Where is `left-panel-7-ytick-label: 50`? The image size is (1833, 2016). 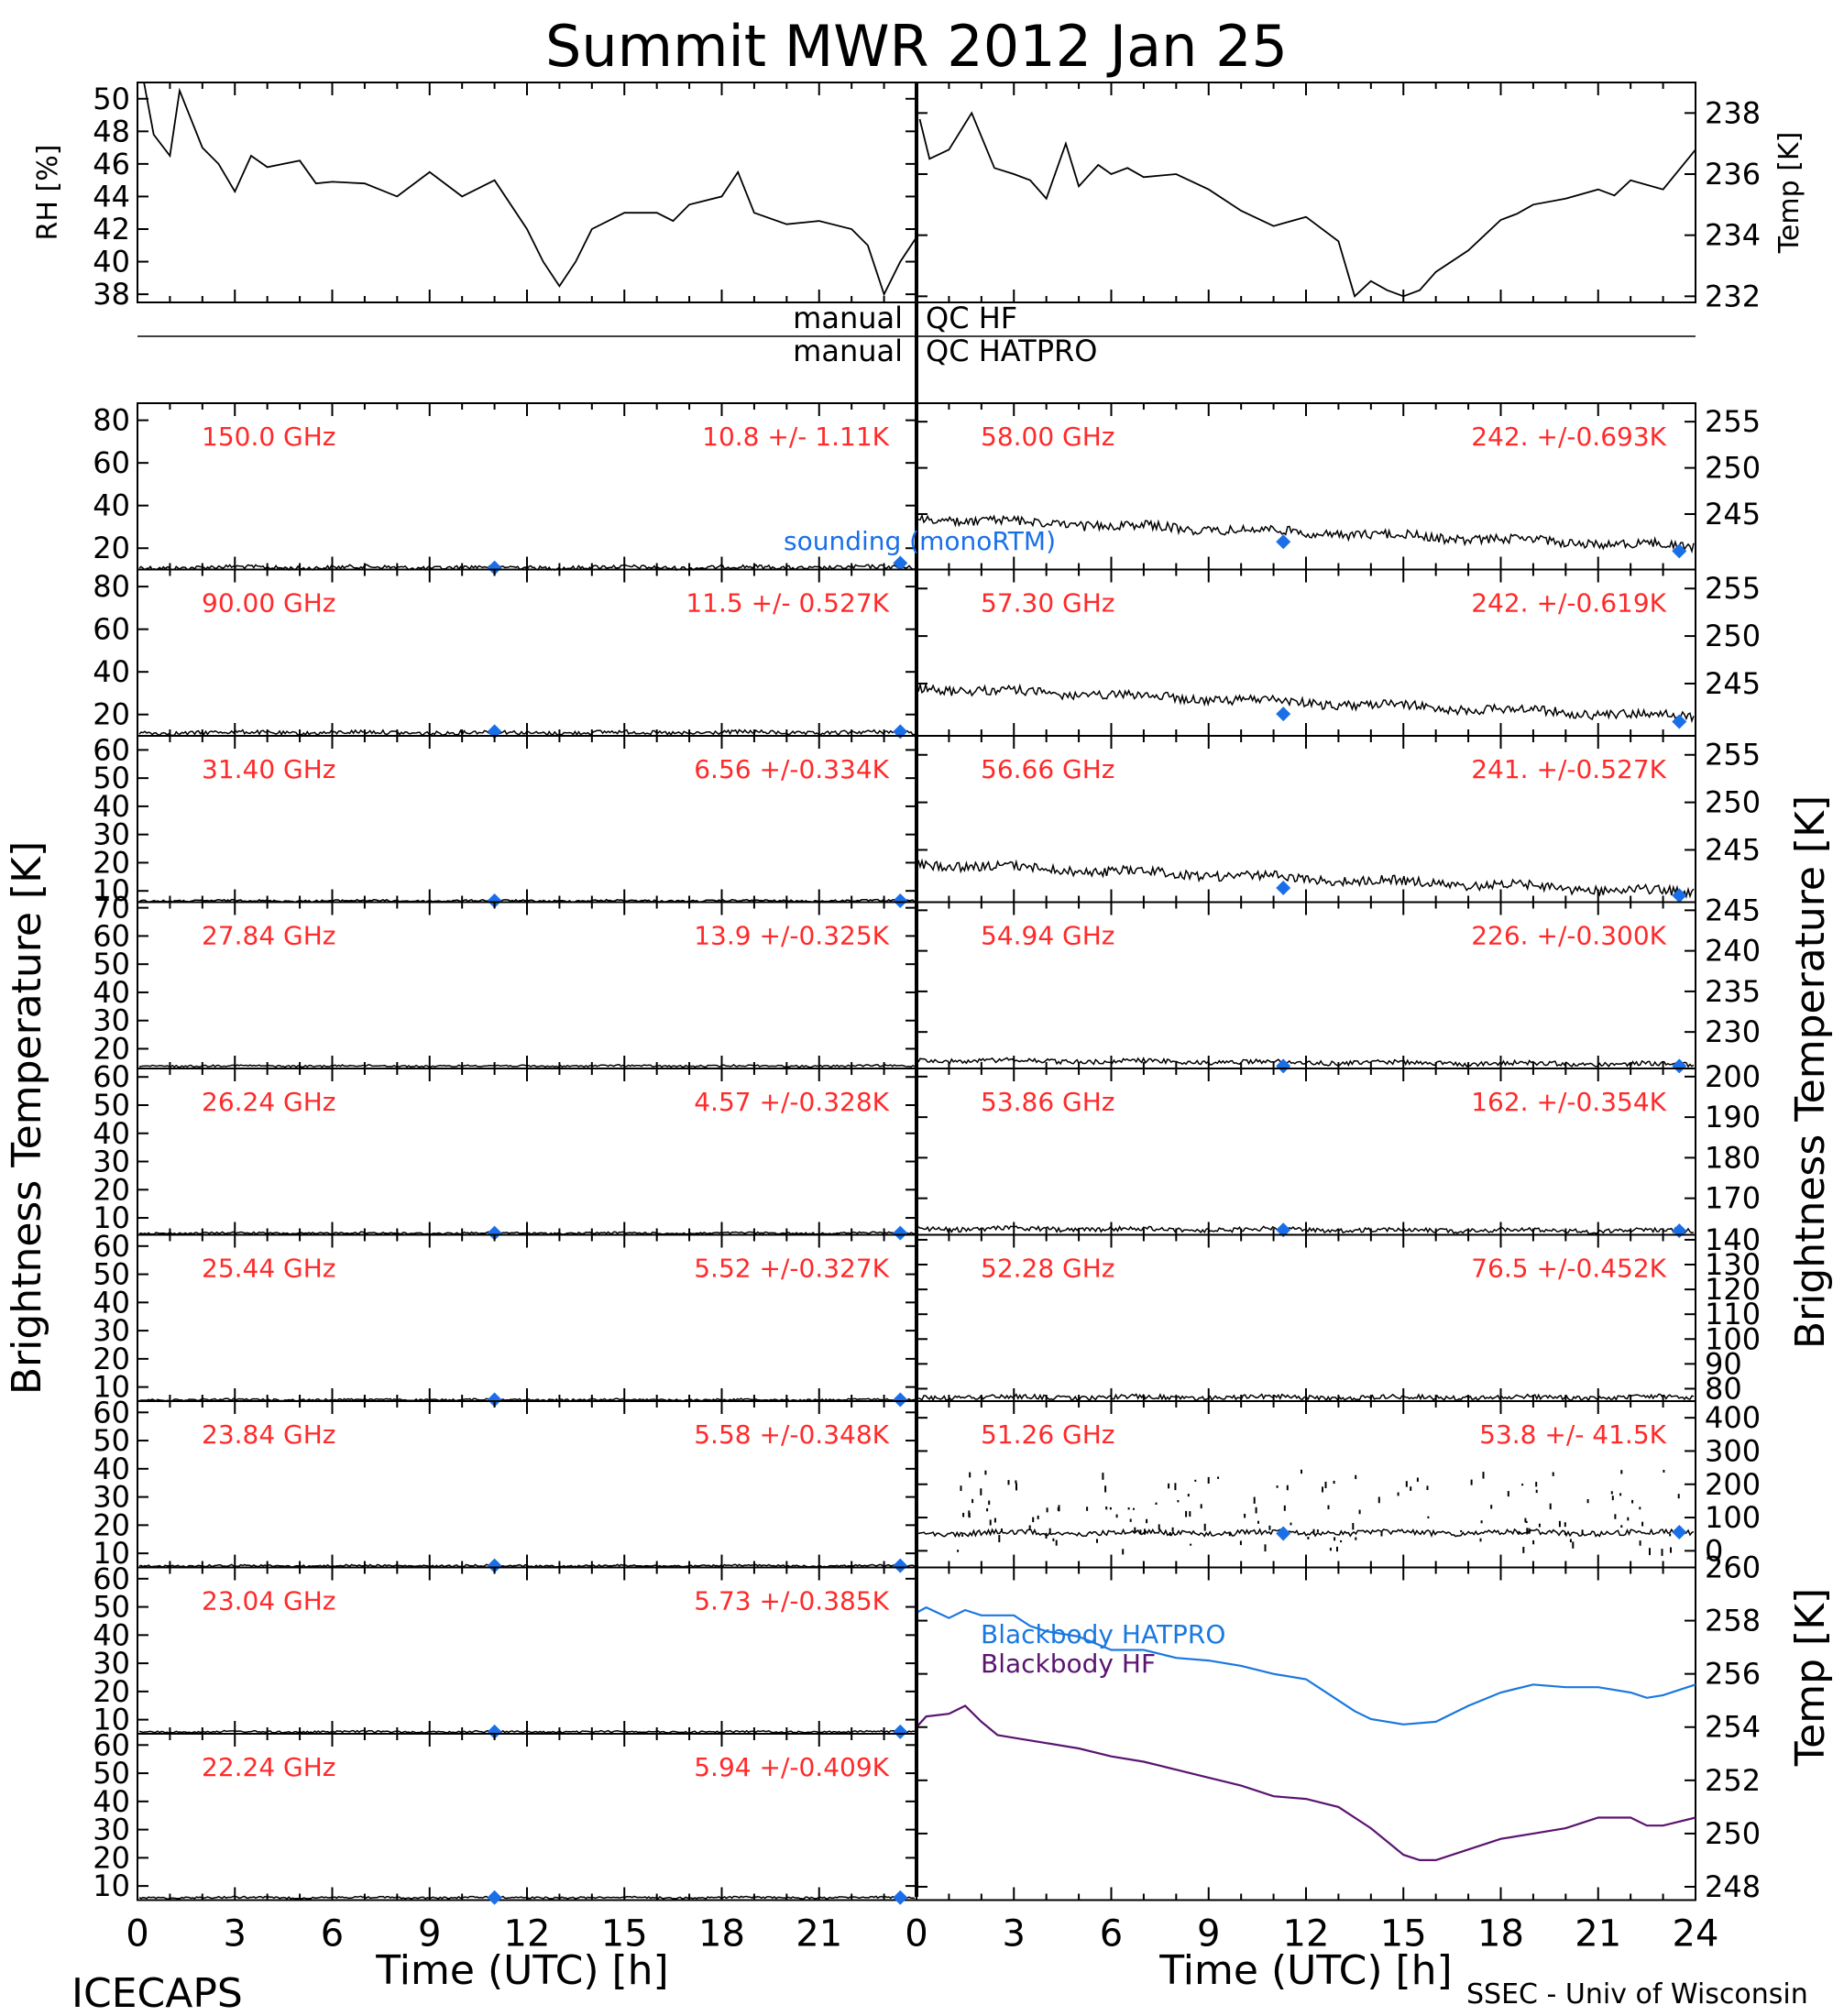 left-panel-7-ytick-label: 50 is located at coordinates (111, 1440).